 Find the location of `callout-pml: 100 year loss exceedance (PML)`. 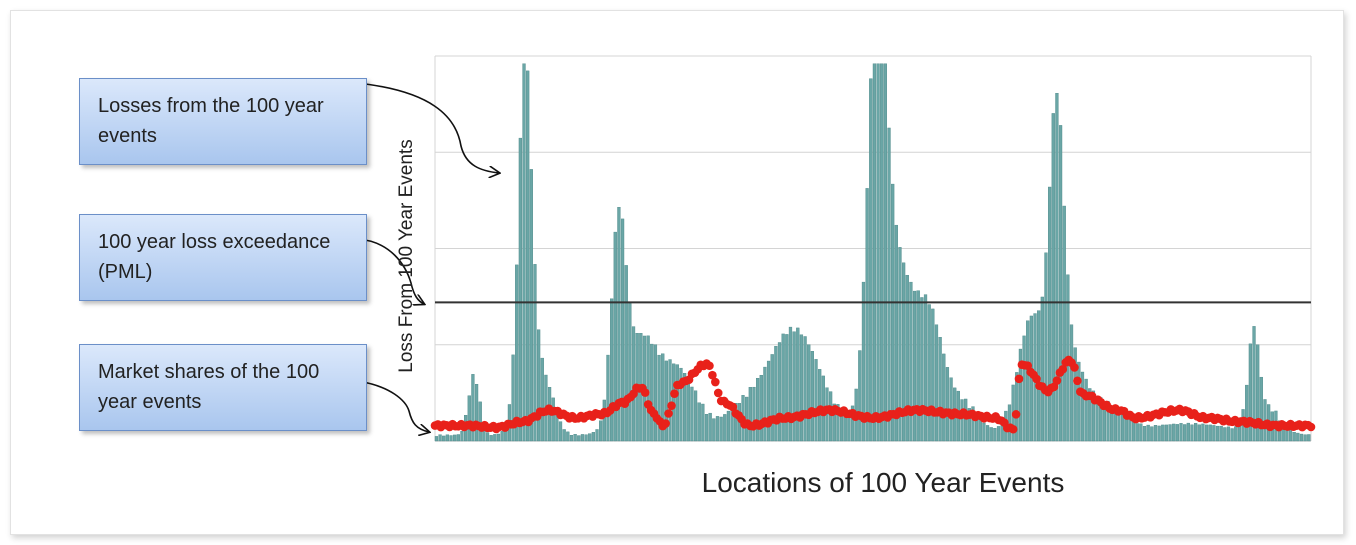

callout-pml: 100 year loss exceedance (PML) is located at coordinates (223, 257).